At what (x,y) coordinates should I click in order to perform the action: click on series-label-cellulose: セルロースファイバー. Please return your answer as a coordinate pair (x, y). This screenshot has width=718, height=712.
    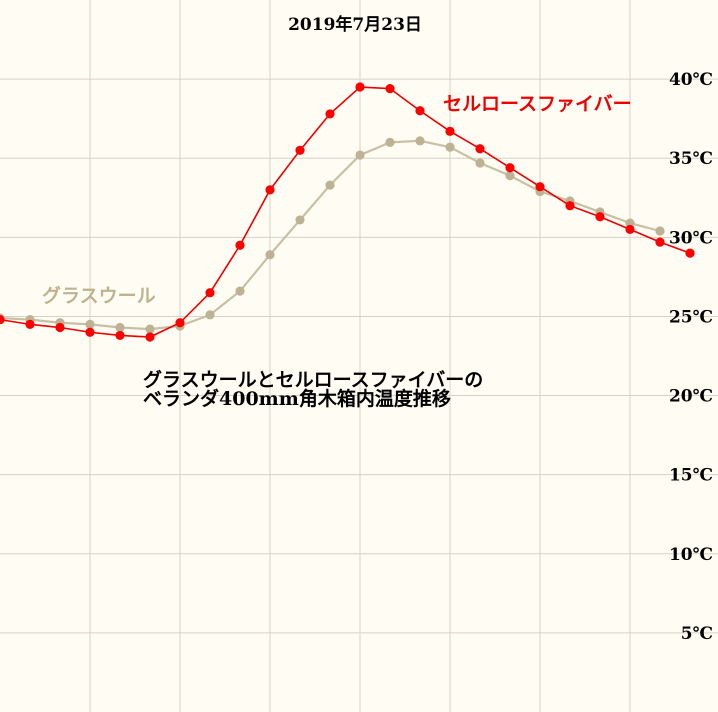
    Looking at the image, I should click on (537, 104).